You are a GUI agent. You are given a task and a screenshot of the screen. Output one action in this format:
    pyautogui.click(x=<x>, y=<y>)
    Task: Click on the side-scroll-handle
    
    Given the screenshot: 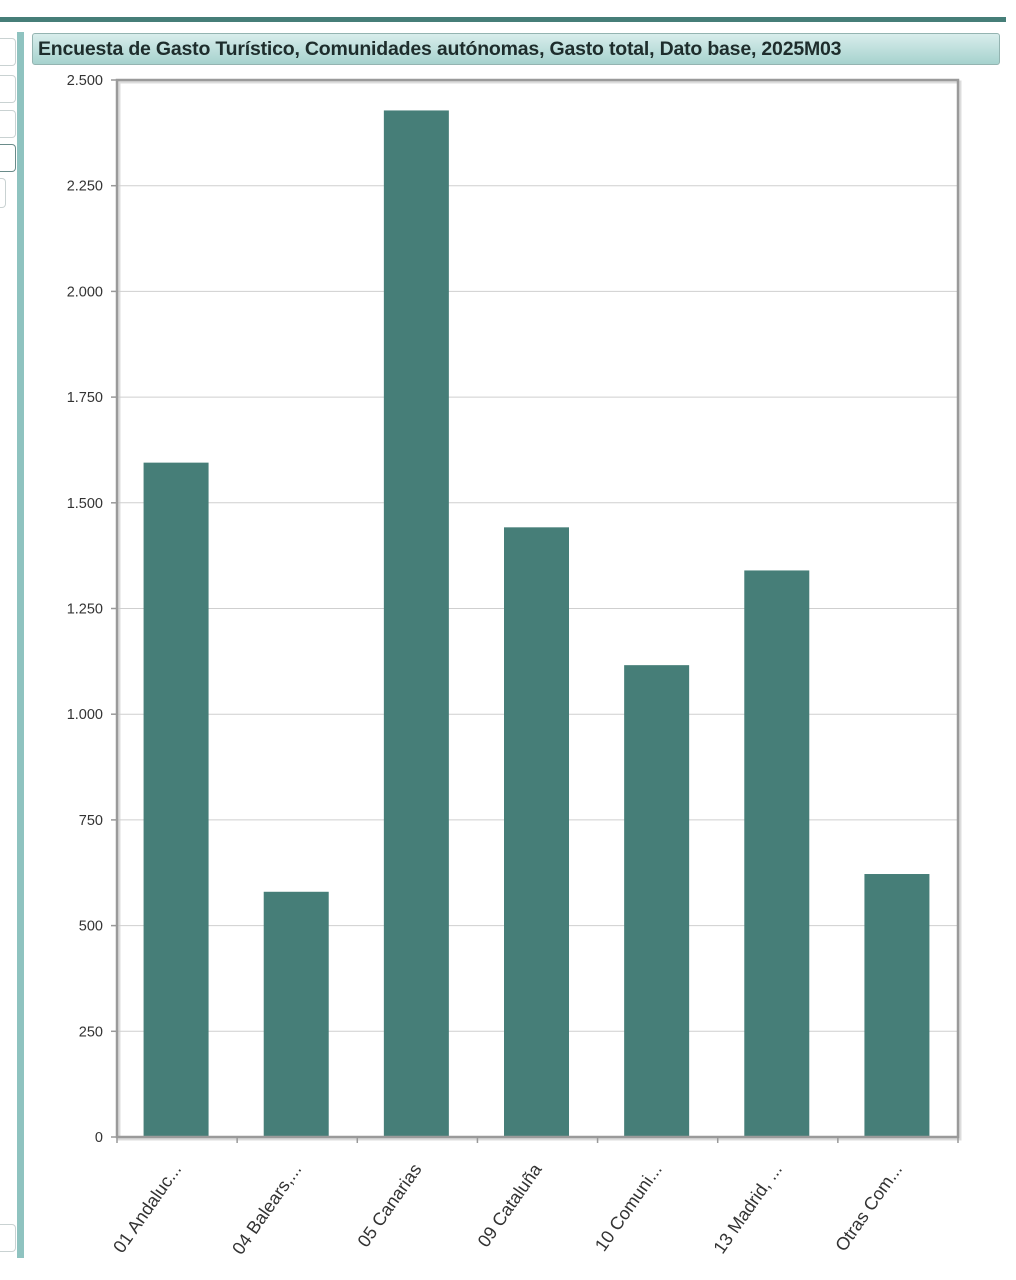 What is the action you would take?
    pyautogui.click(x=3, y=193)
    